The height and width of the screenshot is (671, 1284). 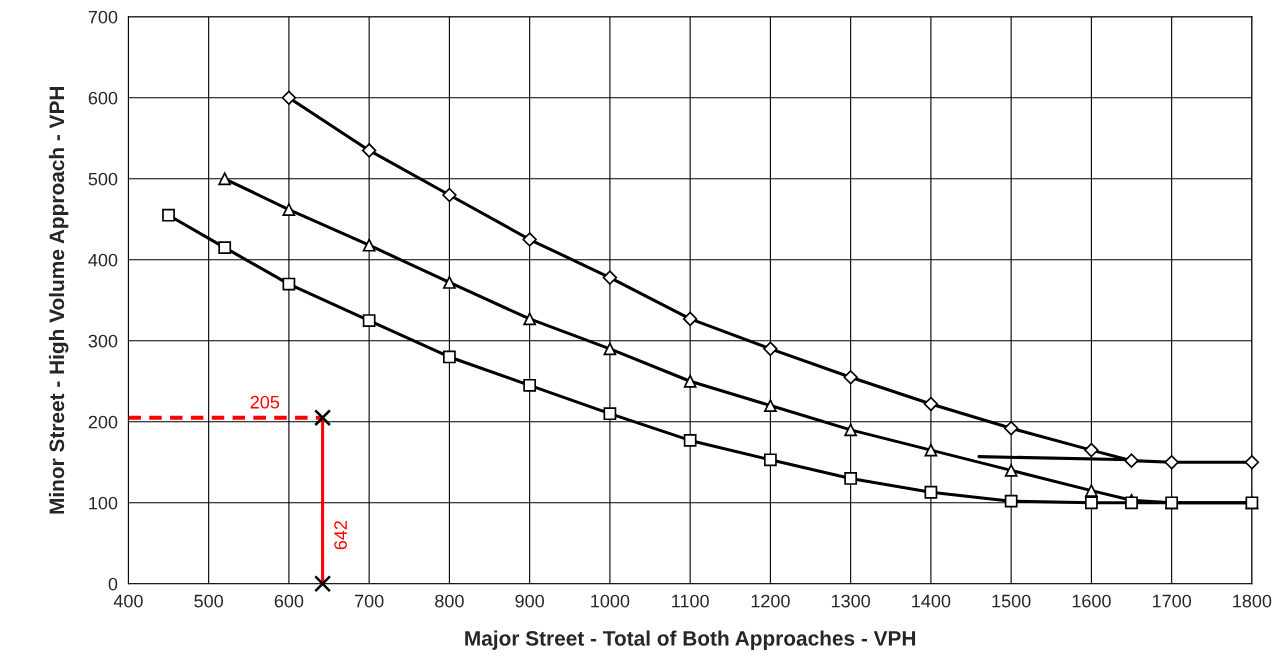 I want to click on x-axis-title: Major Street - Total of Both Approaches - VPH, so click(x=690, y=640).